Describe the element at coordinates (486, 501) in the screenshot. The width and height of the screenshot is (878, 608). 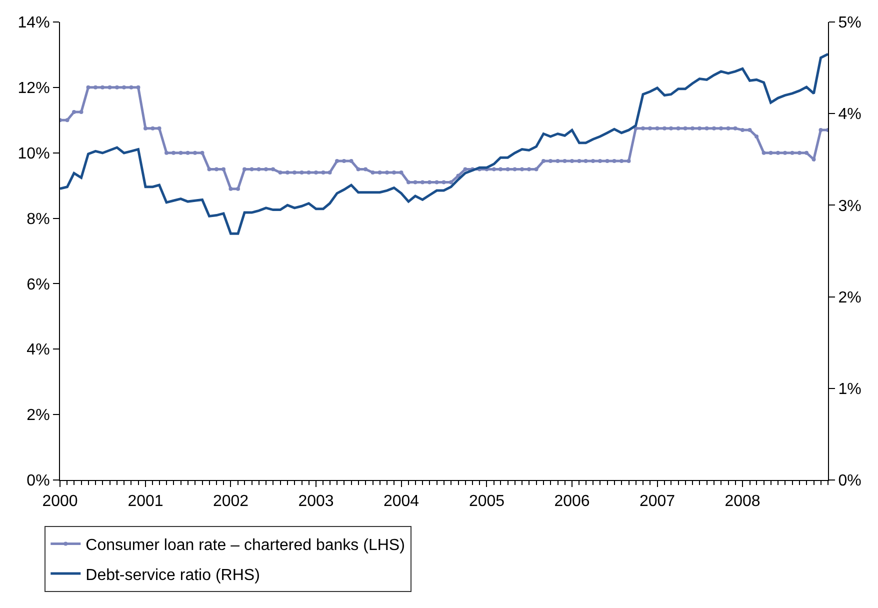
I see `x-tick-label: 2005` at that location.